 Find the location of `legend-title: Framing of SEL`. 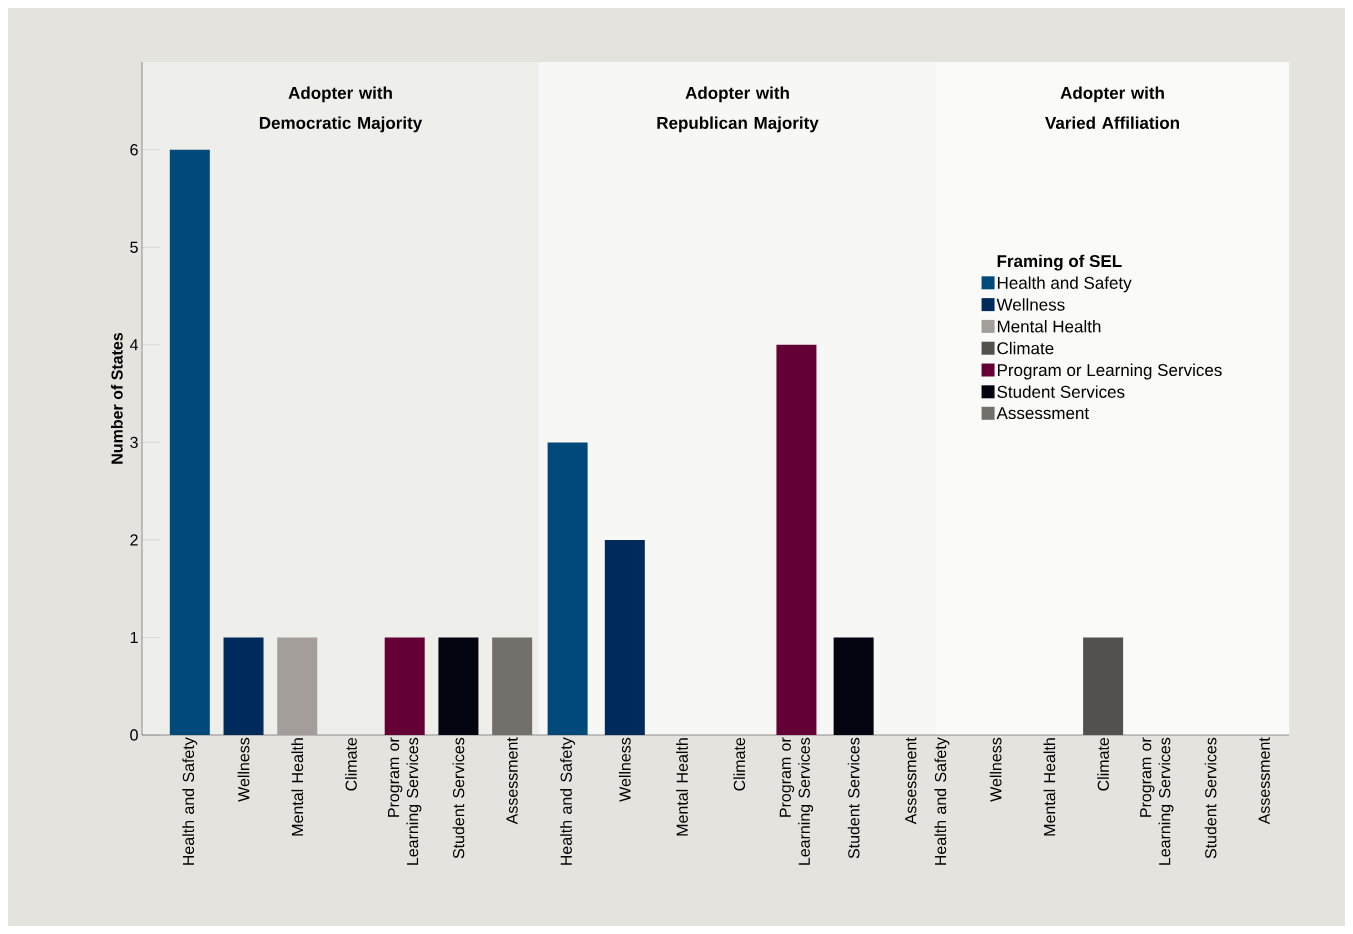

legend-title: Framing of SEL is located at coordinates (1059, 262).